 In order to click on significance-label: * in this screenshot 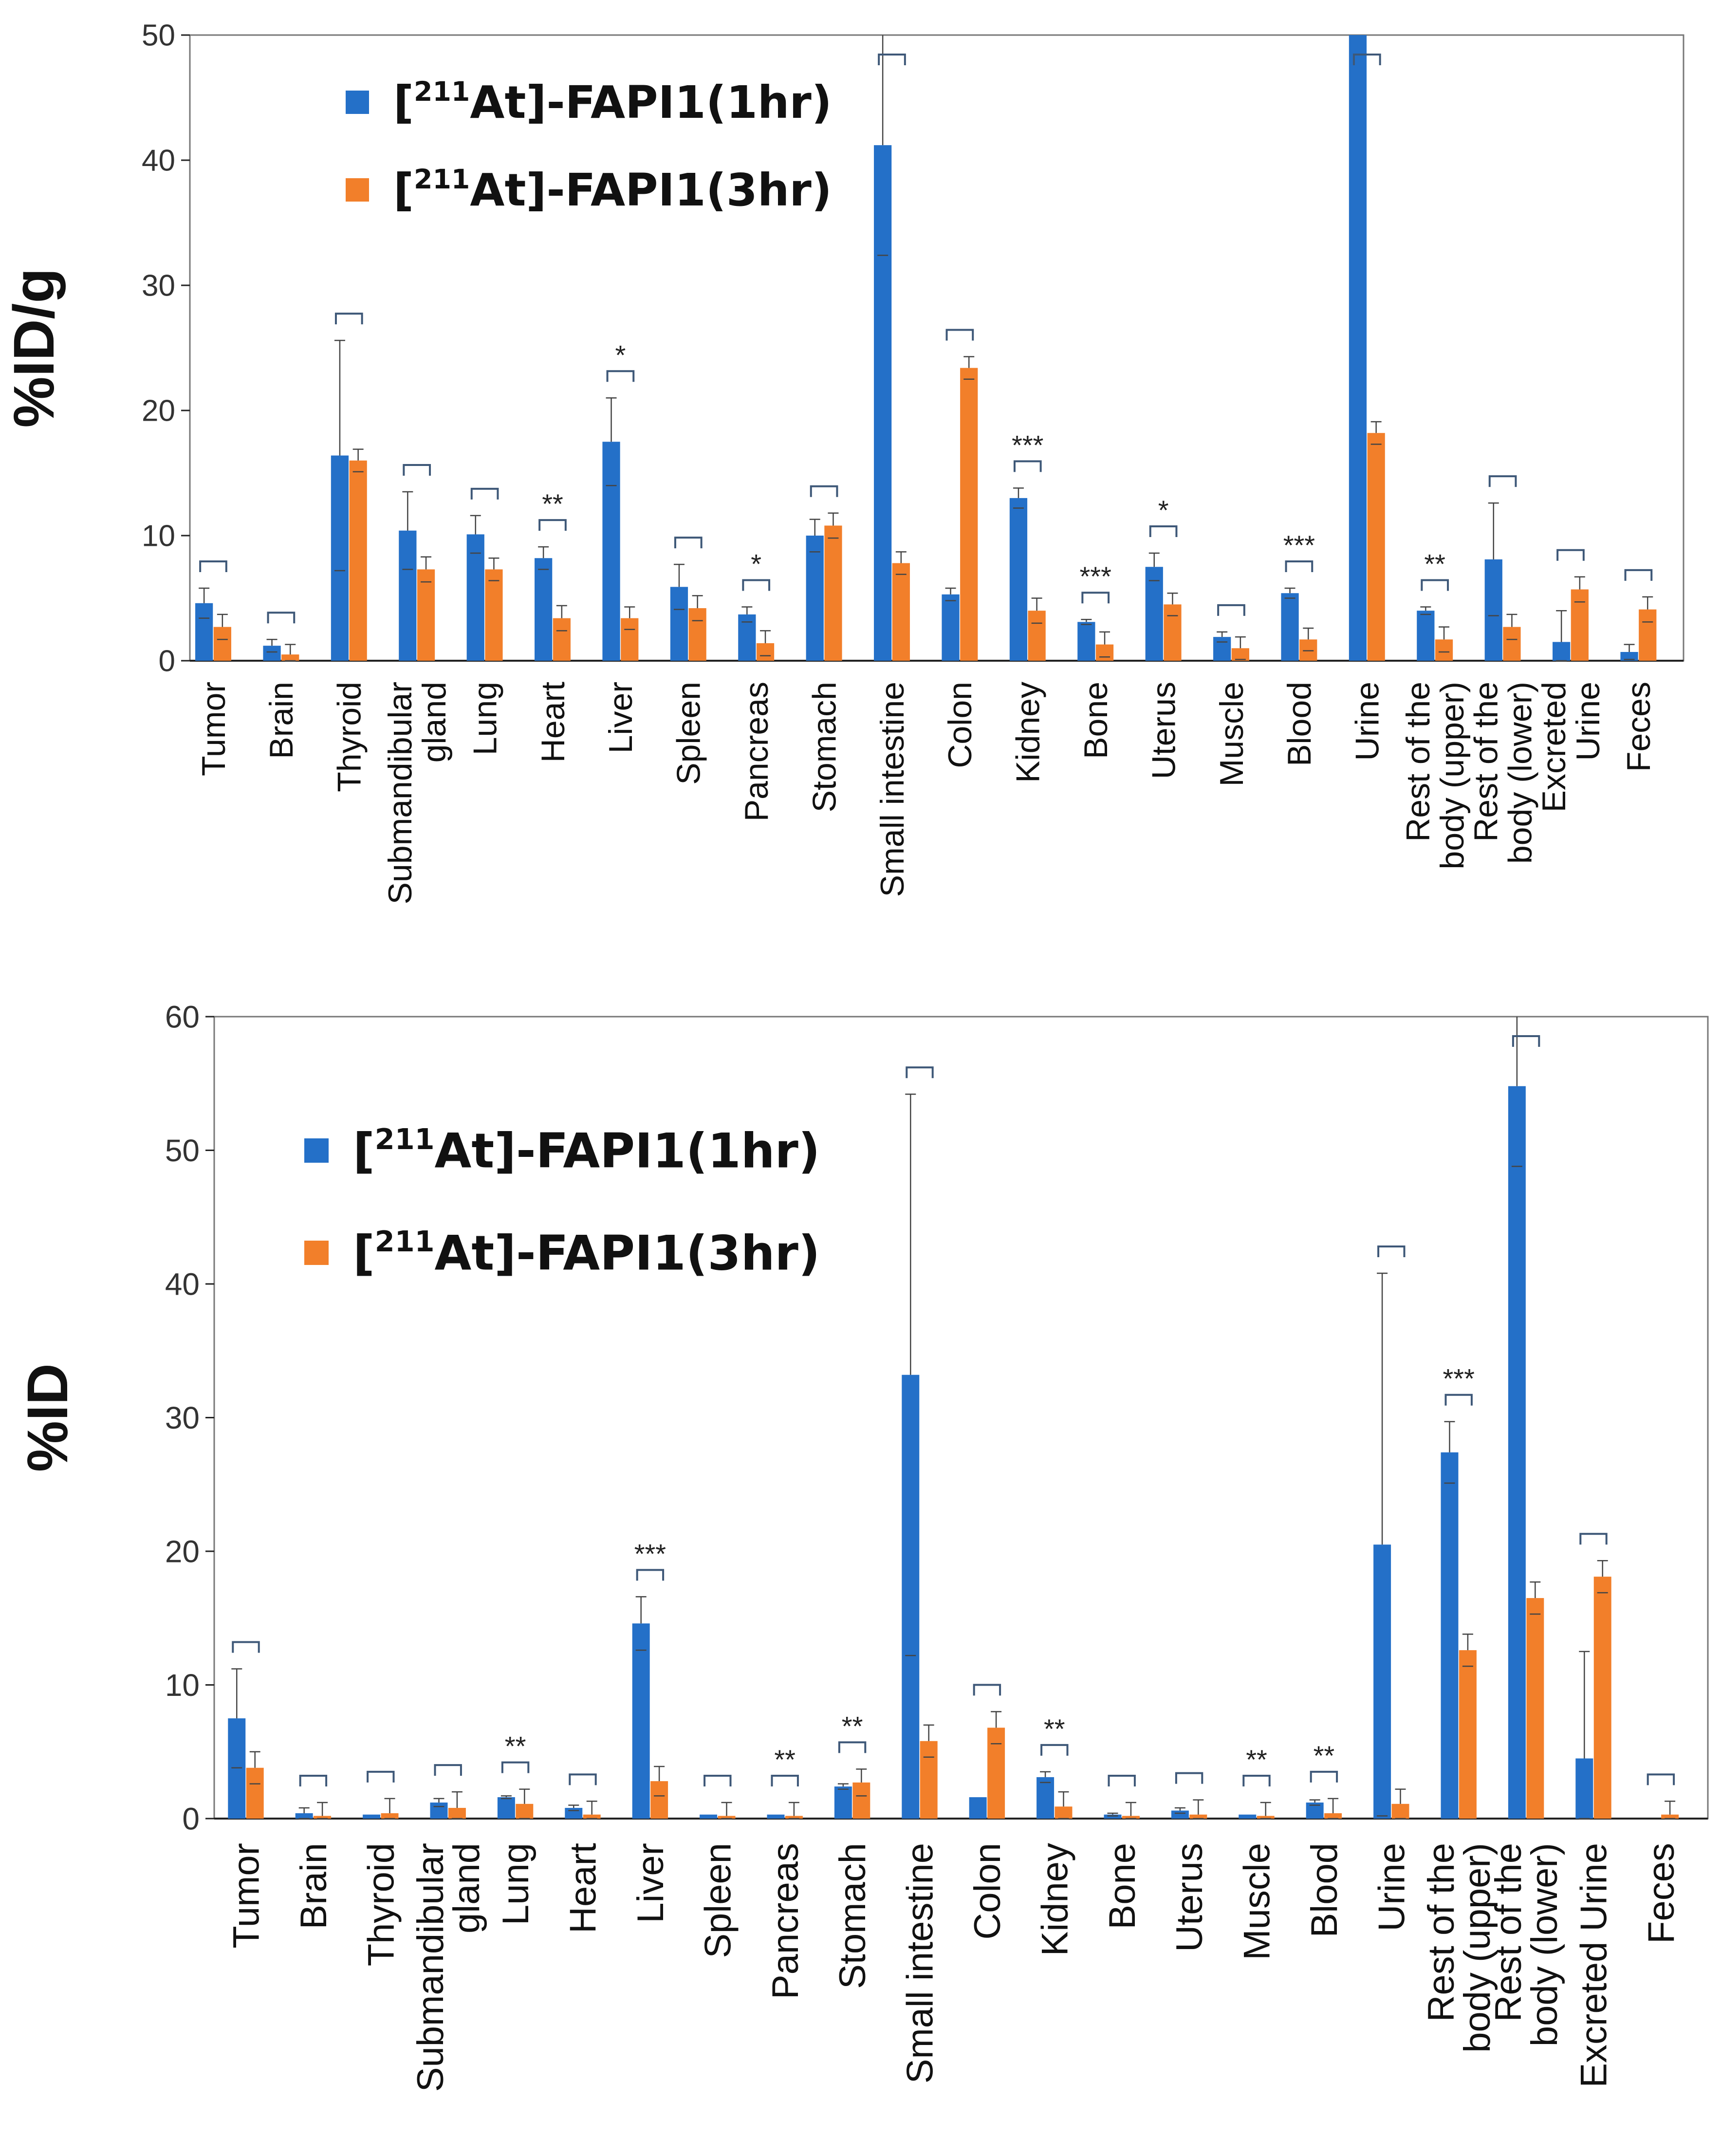, I will do `click(756, 564)`.